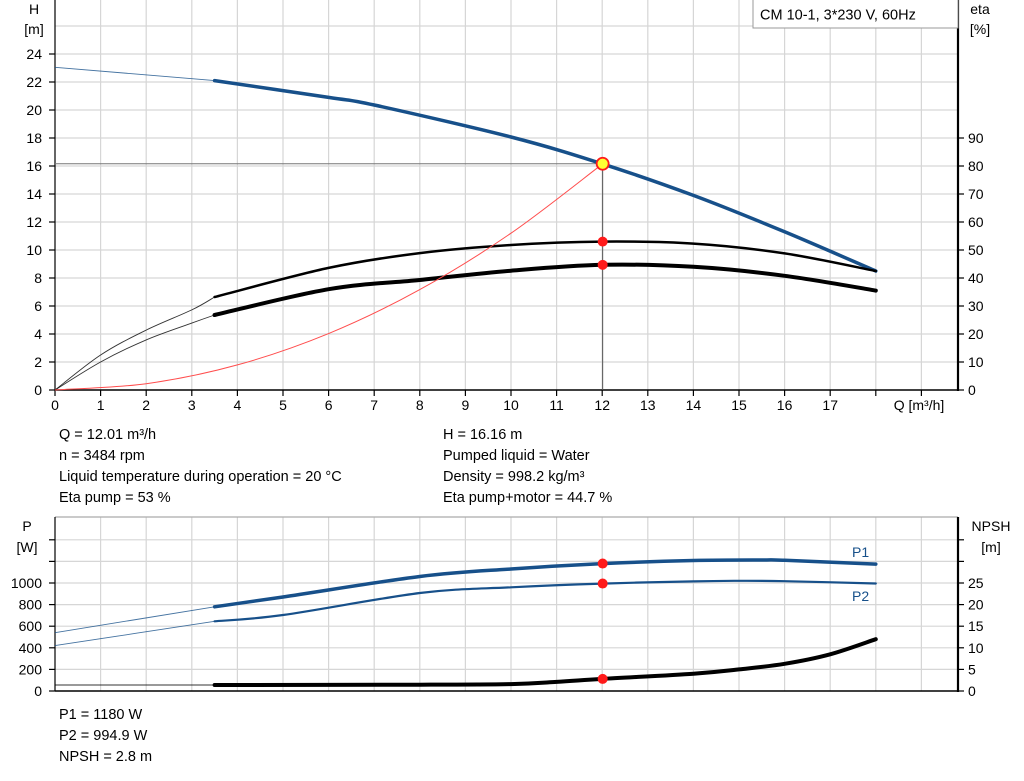  Describe the element at coordinates (980, 9) in the screenshot. I see `right-axis-title: eta` at that location.